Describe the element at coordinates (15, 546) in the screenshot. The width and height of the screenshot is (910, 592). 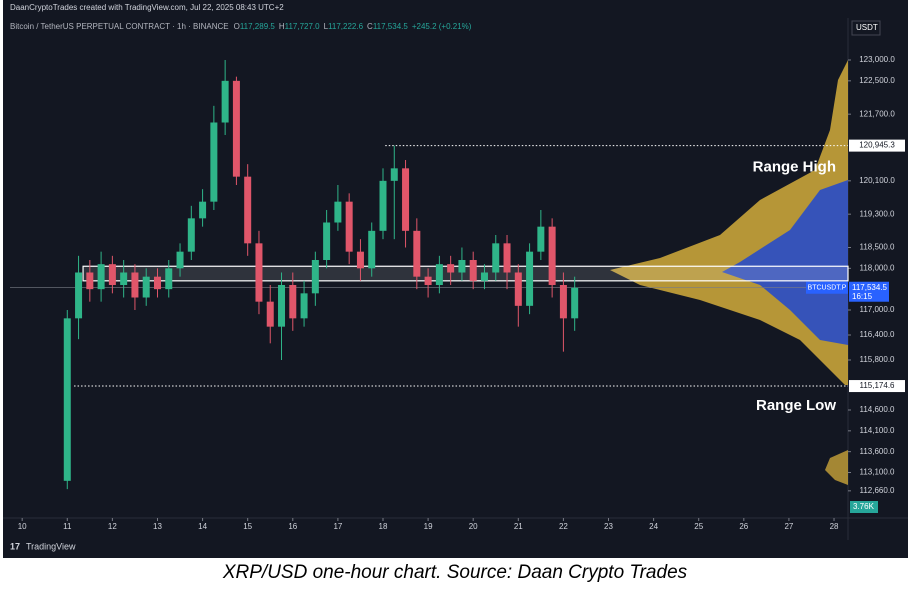
I see `brand-logo: 17` at that location.